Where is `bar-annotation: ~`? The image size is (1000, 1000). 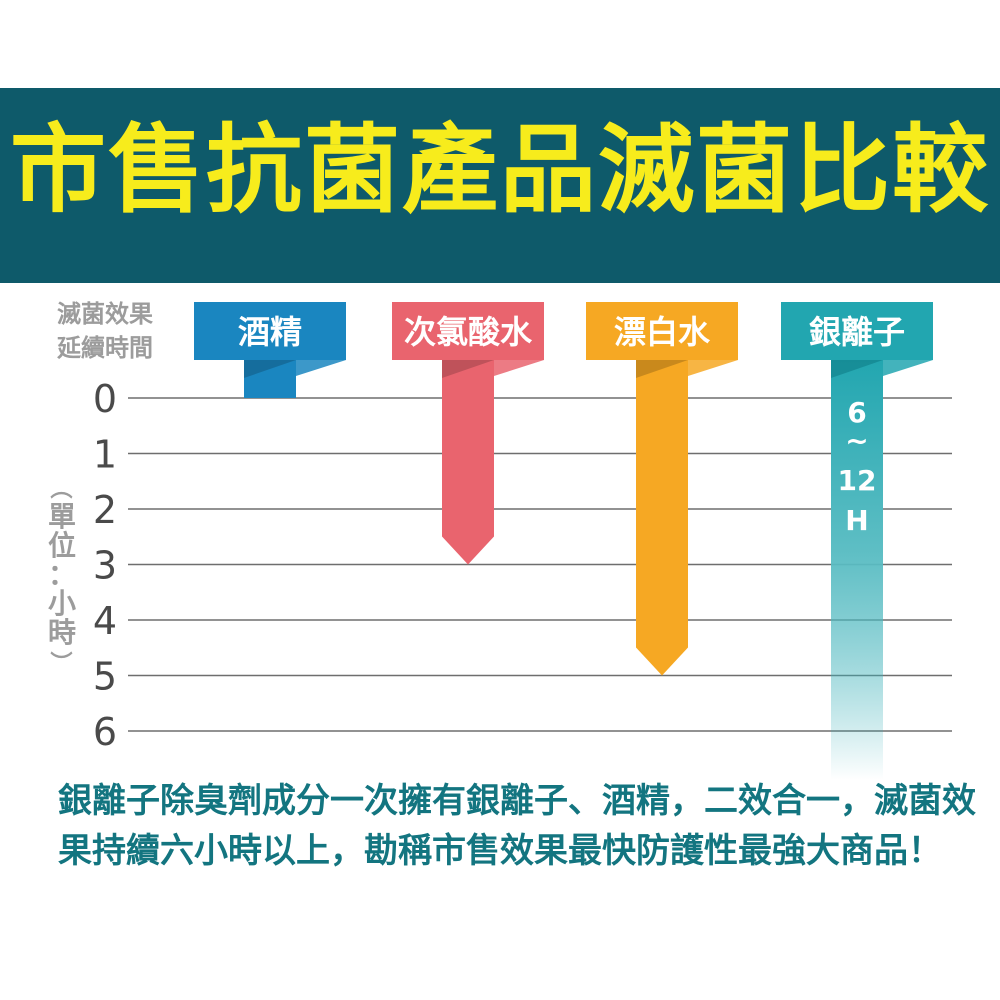 bar-annotation: ~ is located at coordinates (856, 440).